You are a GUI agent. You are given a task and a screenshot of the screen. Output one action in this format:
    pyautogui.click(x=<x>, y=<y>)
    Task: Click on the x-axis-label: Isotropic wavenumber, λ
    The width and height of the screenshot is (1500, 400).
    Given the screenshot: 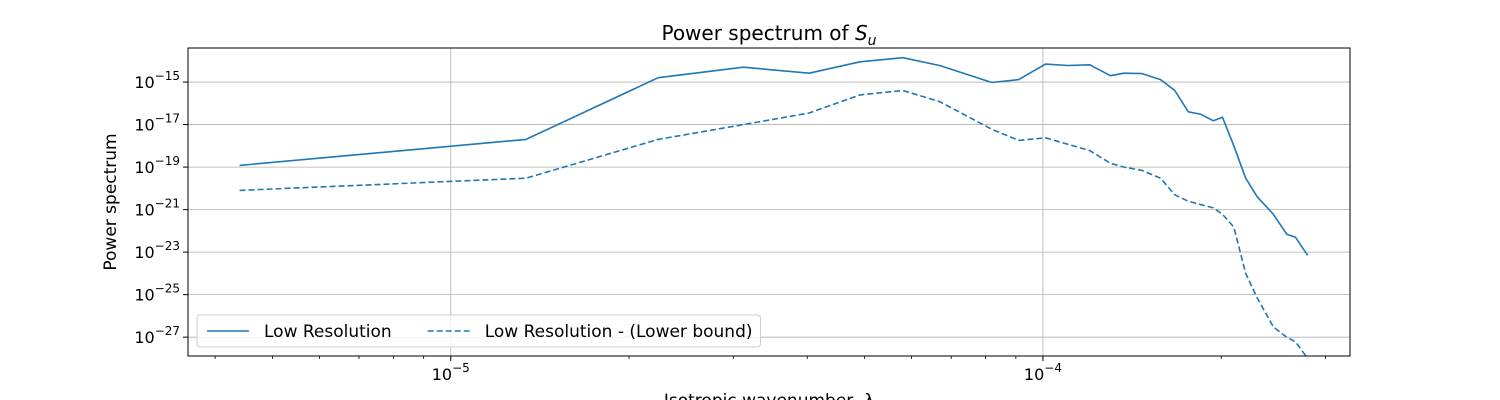 What is the action you would take?
    pyautogui.click(x=769, y=395)
    